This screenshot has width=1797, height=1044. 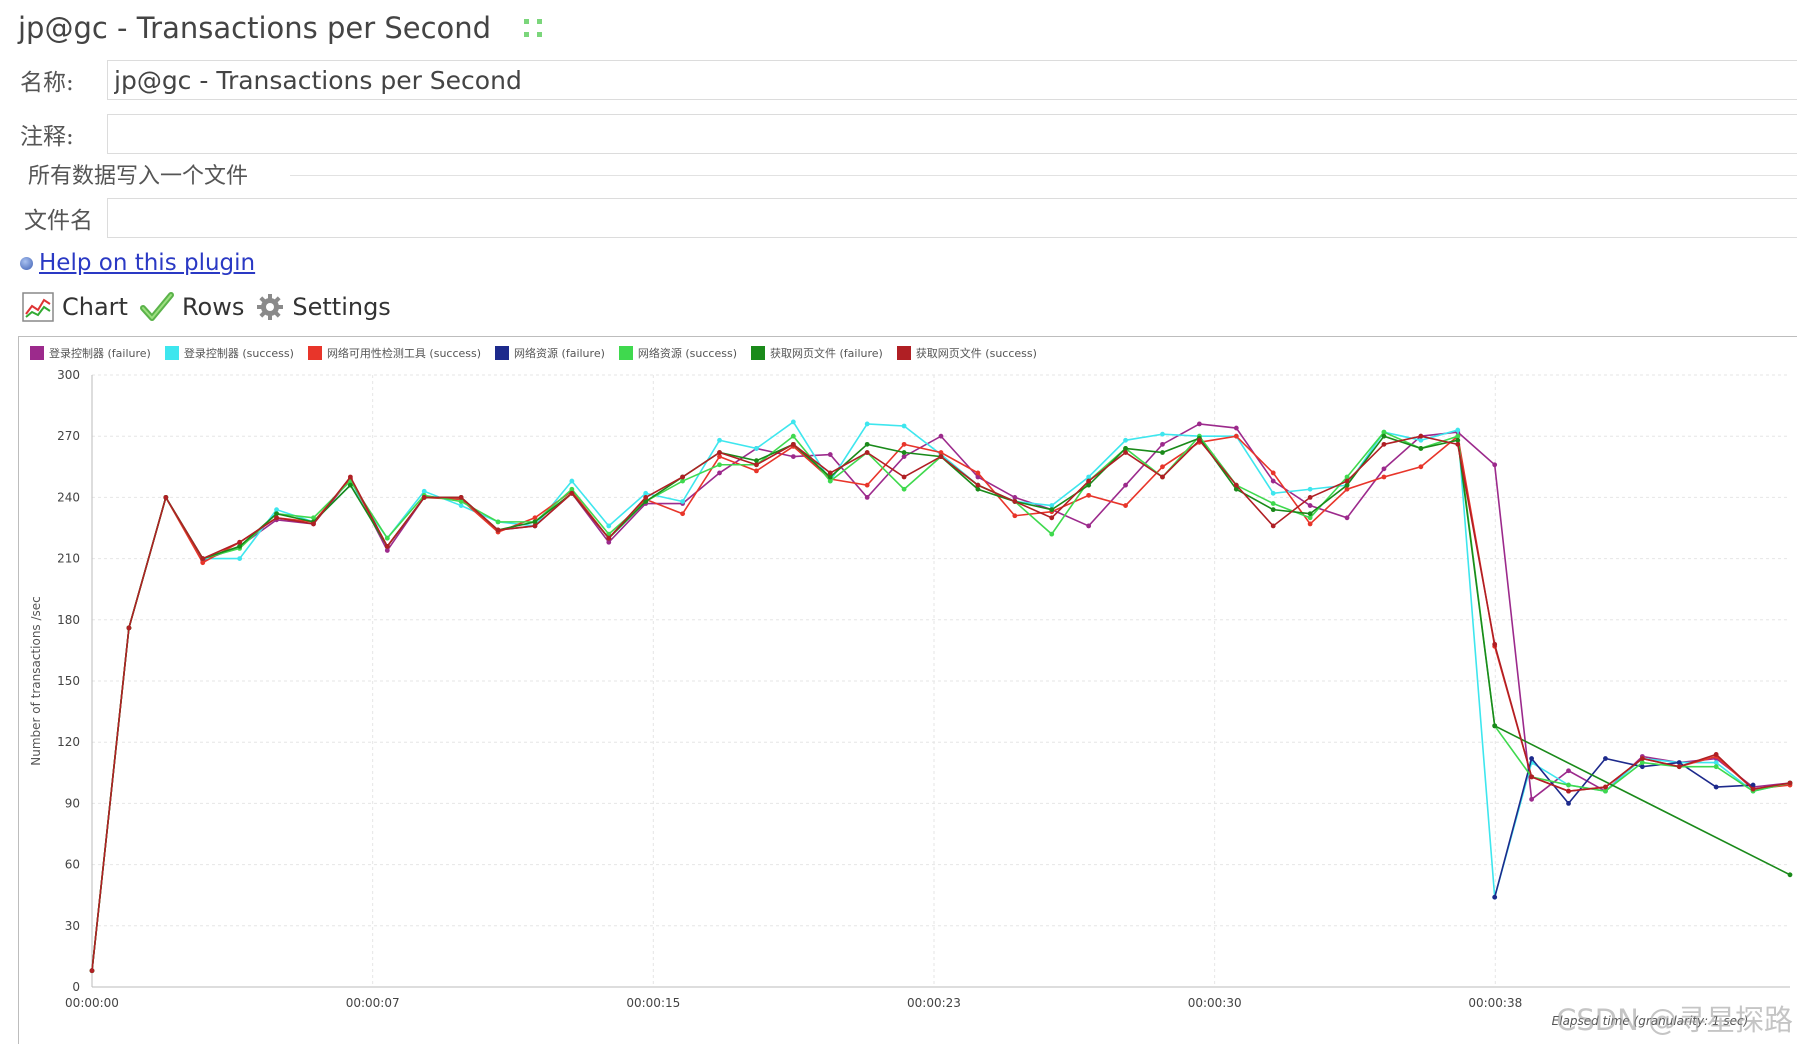 I want to click on legend-label: 获取网页文件 (failure), so click(x=826, y=353).